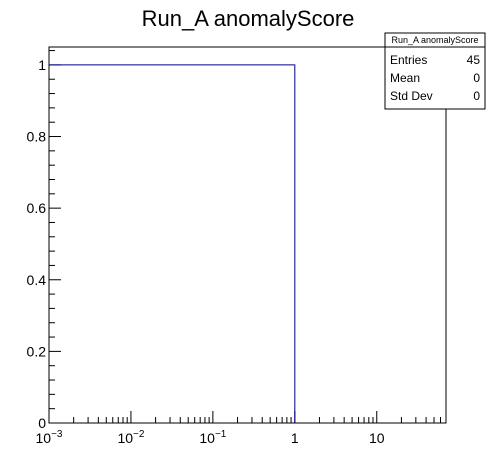 Image resolution: width=496 pixels, height=472 pixels. Describe the element at coordinates (42, 65) in the screenshot. I see `y-tick-label: 1` at that location.